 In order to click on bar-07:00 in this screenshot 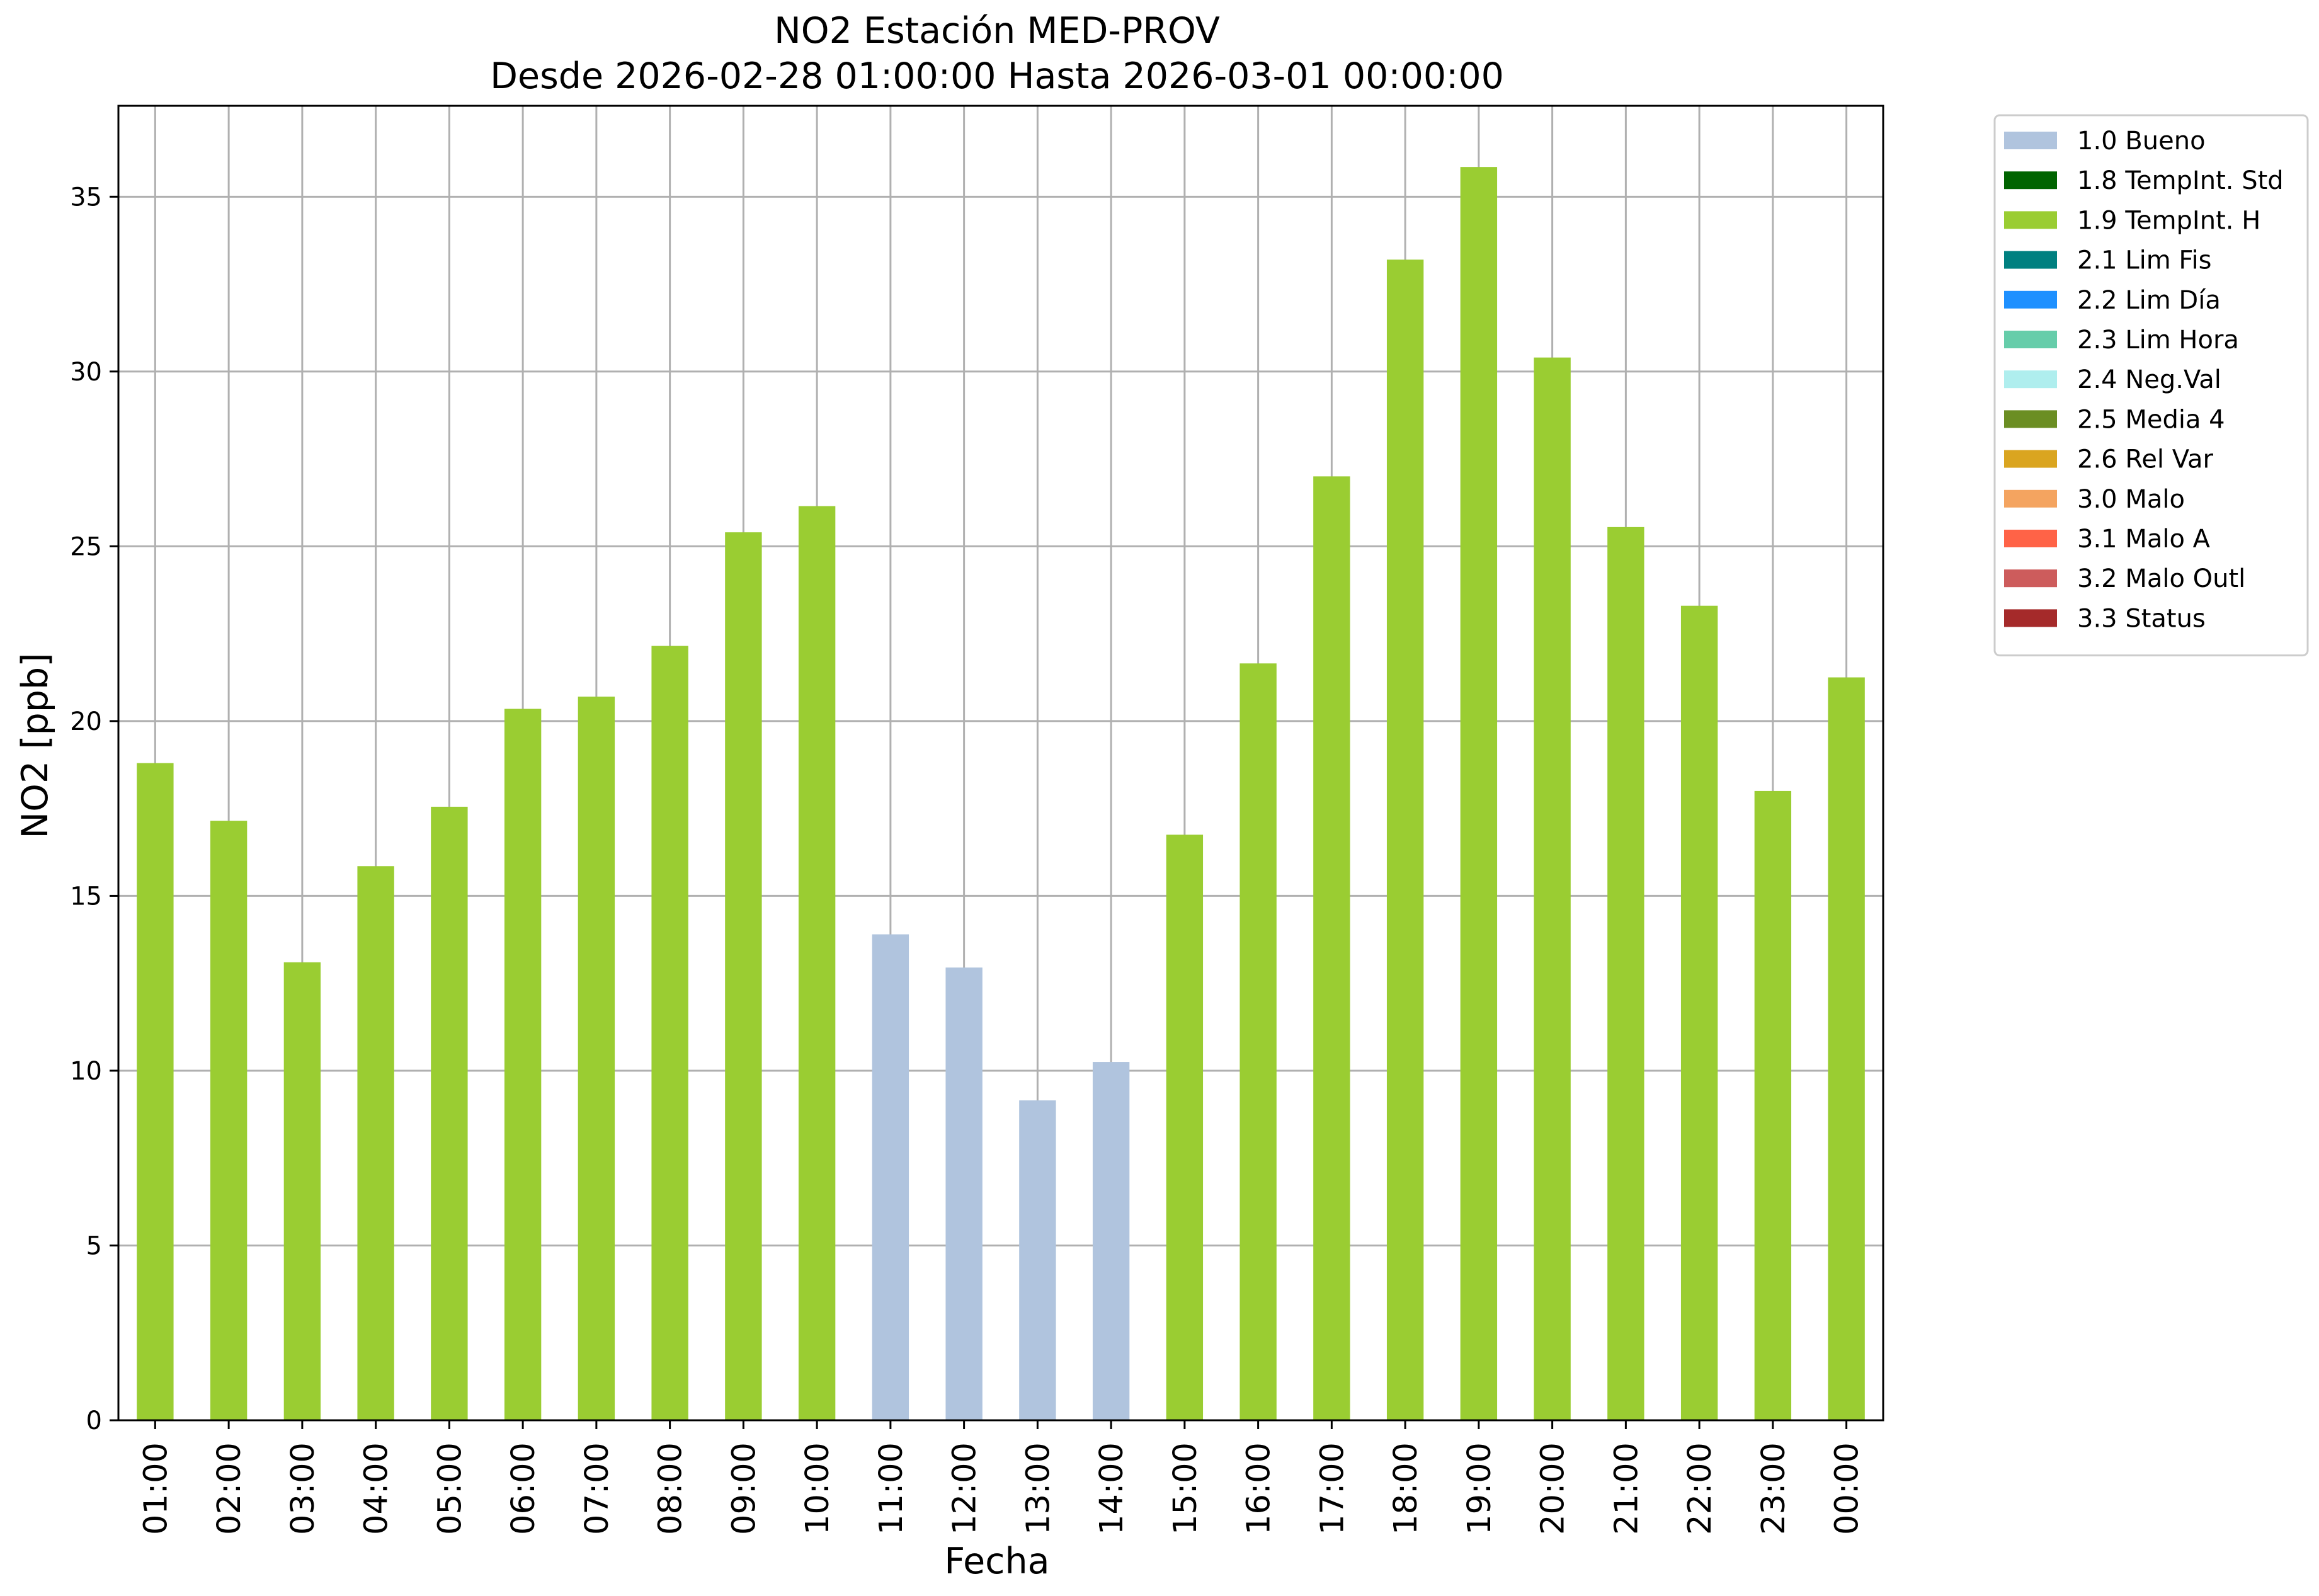, I will do `click(596, 1058)`.